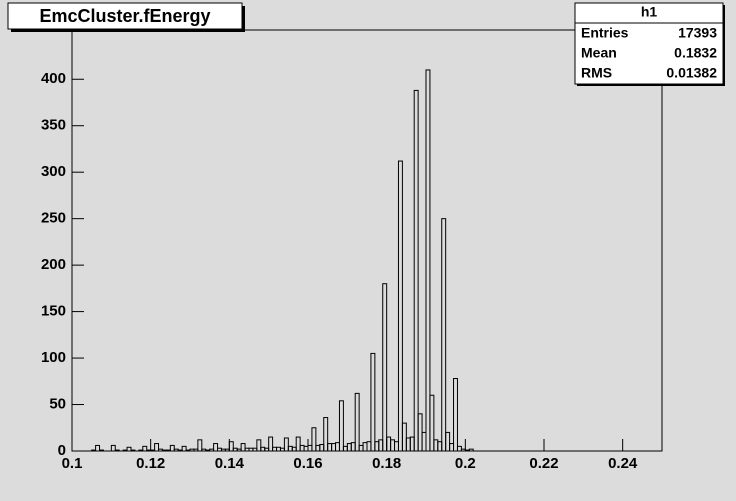  What do you see at coordinates (543, 463) in the screenshot?
I see `x-tick-label: 0.22` at bounding box center [543, 463].